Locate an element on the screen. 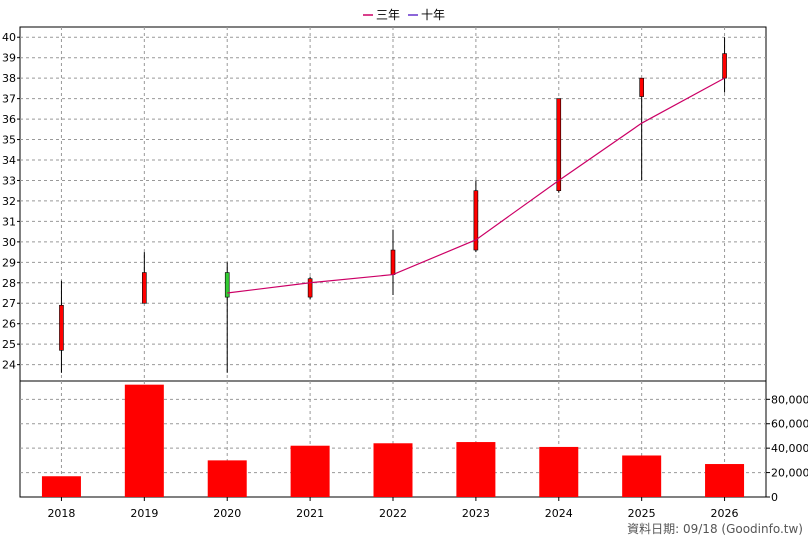  volume-bar-2018 is located at coordinates (61, 486).